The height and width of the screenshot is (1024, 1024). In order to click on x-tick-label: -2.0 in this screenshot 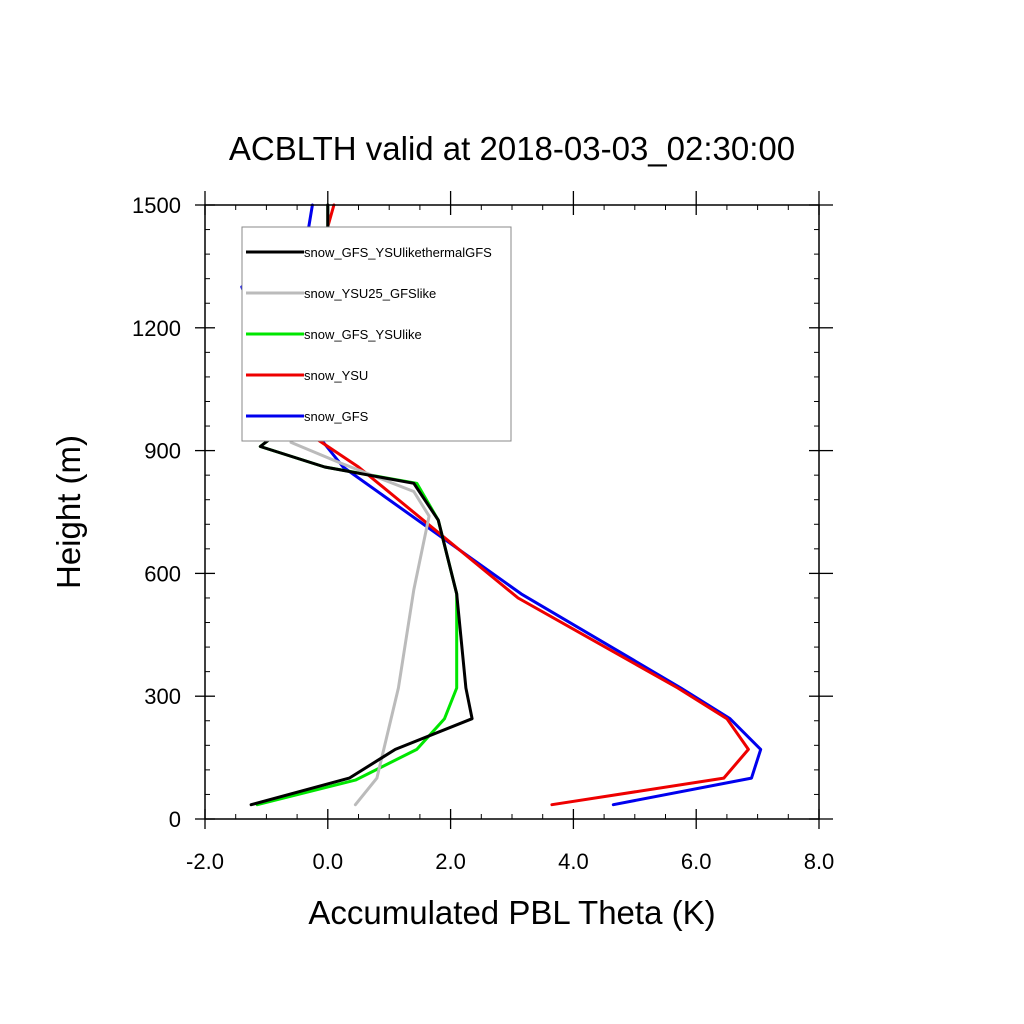, I will do `click(205, 861)`.